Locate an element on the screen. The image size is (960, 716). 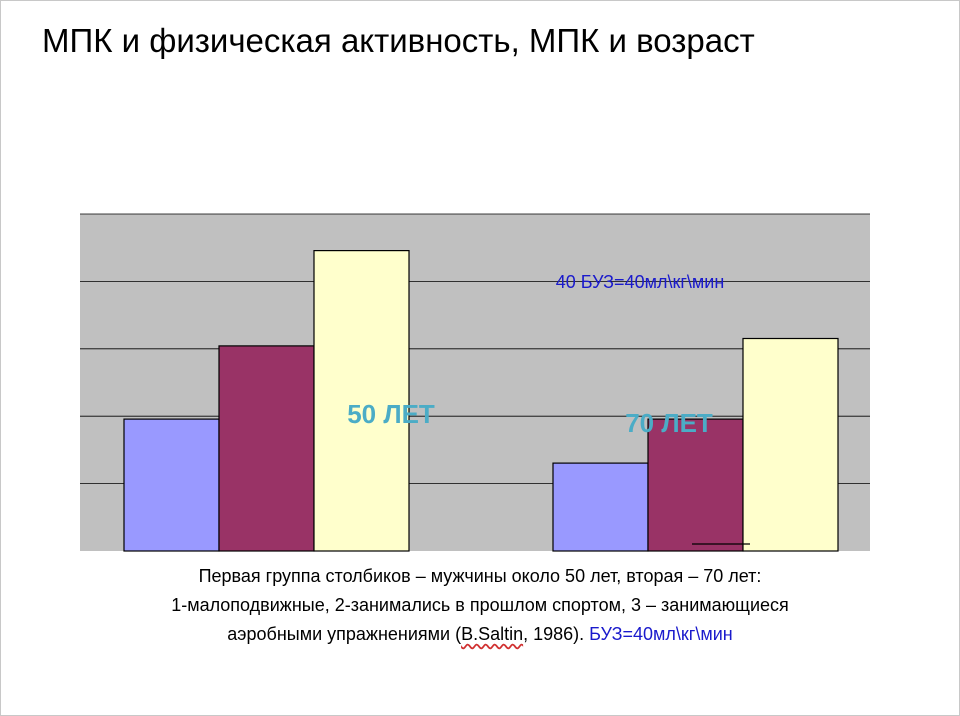
category-labels: 50 ЛЕТ 70 ЛЕТ is located at coordinates (530, 418).